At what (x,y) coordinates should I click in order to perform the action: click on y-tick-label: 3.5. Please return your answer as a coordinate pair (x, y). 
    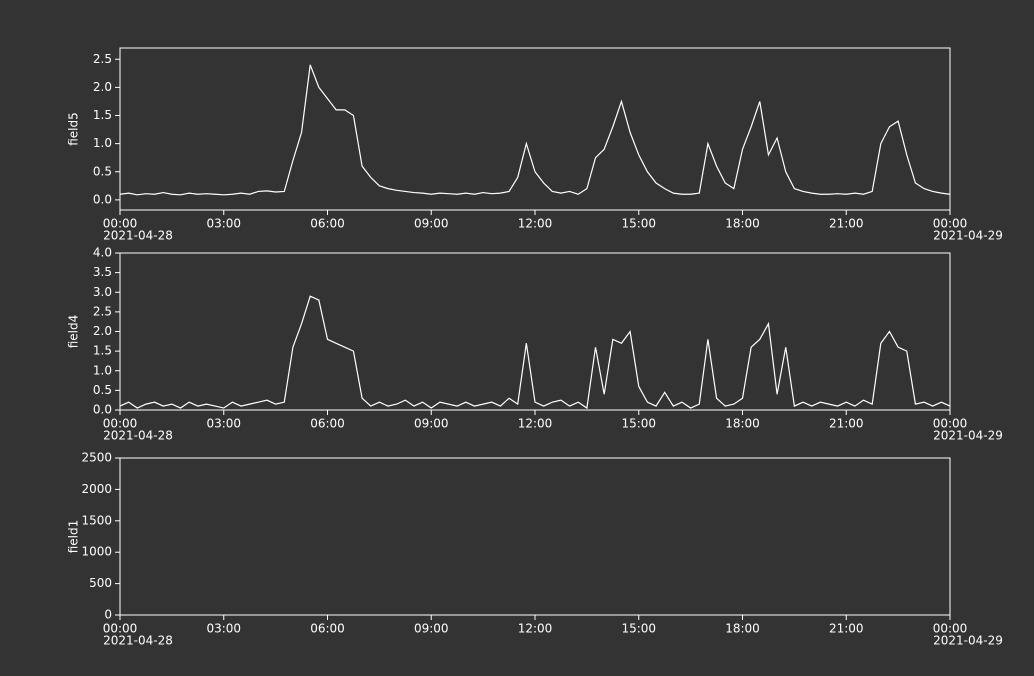
    Looking at the image, I should click on (102, 272).